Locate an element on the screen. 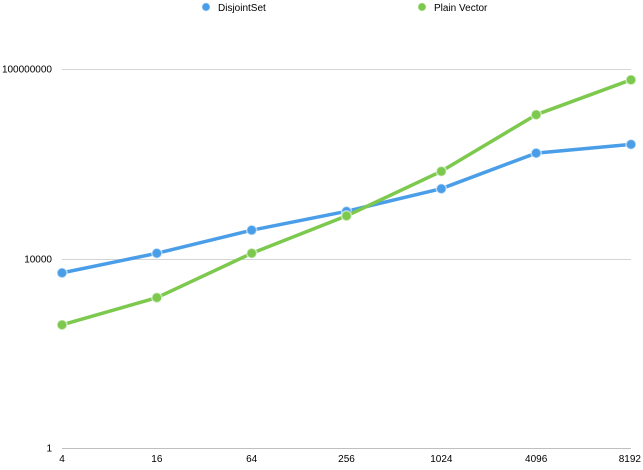 This screenshot has height=470, width=643. legend: DisjointSet Plain Vector is located at coordinates (344, 8).